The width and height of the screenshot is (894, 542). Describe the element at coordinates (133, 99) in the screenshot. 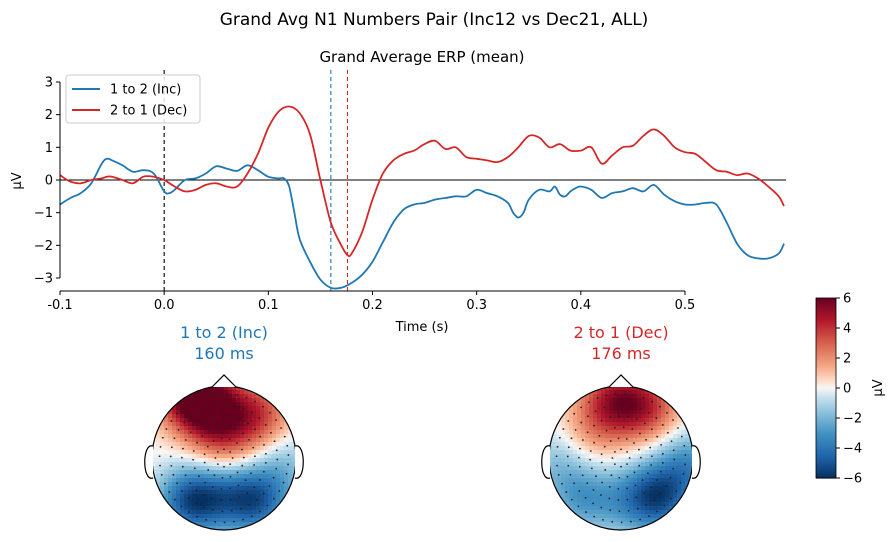

I see `erp-legend: 1 to 2 (Inc) 2 to 1 (Dec)` at that location.